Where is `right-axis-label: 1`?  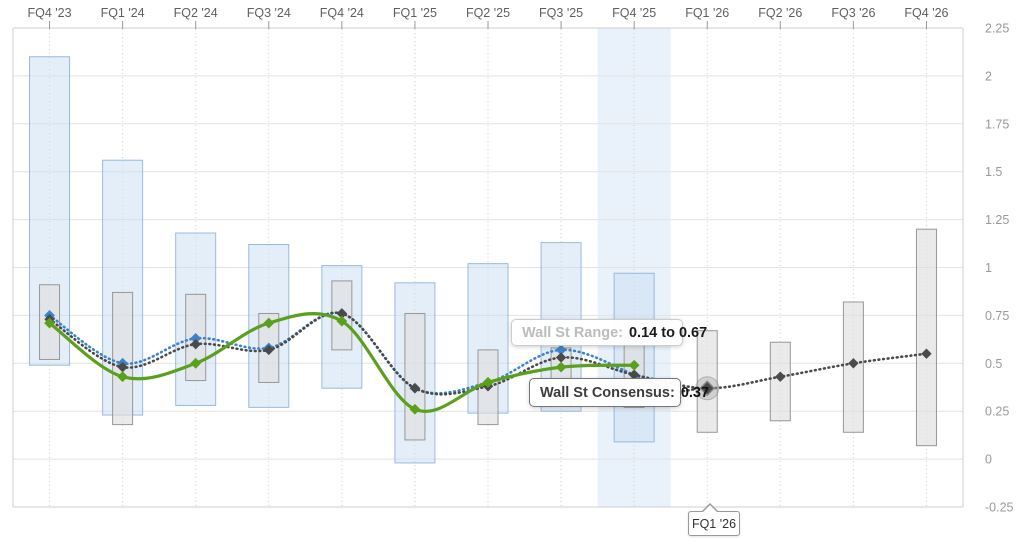
right-axis-label: 1 is located at coordinates (988, 268).